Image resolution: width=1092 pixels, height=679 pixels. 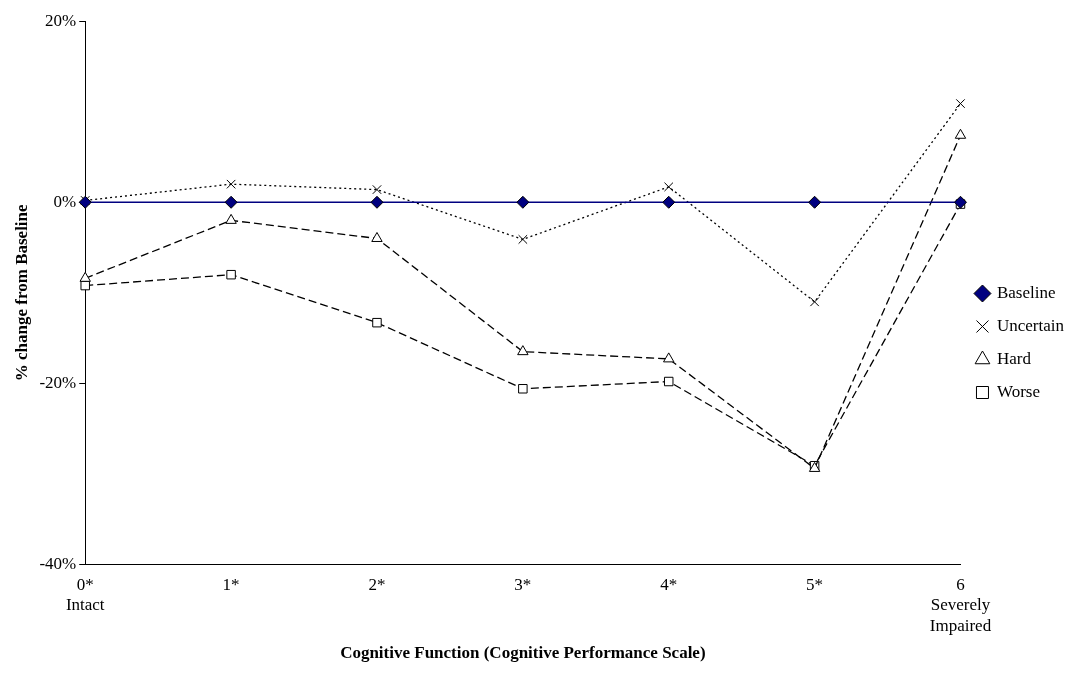 What do you see at coordinates (815, 585) in the screenshot?
I see `x-tick-label: 5*` at bounding box center [815, 585].